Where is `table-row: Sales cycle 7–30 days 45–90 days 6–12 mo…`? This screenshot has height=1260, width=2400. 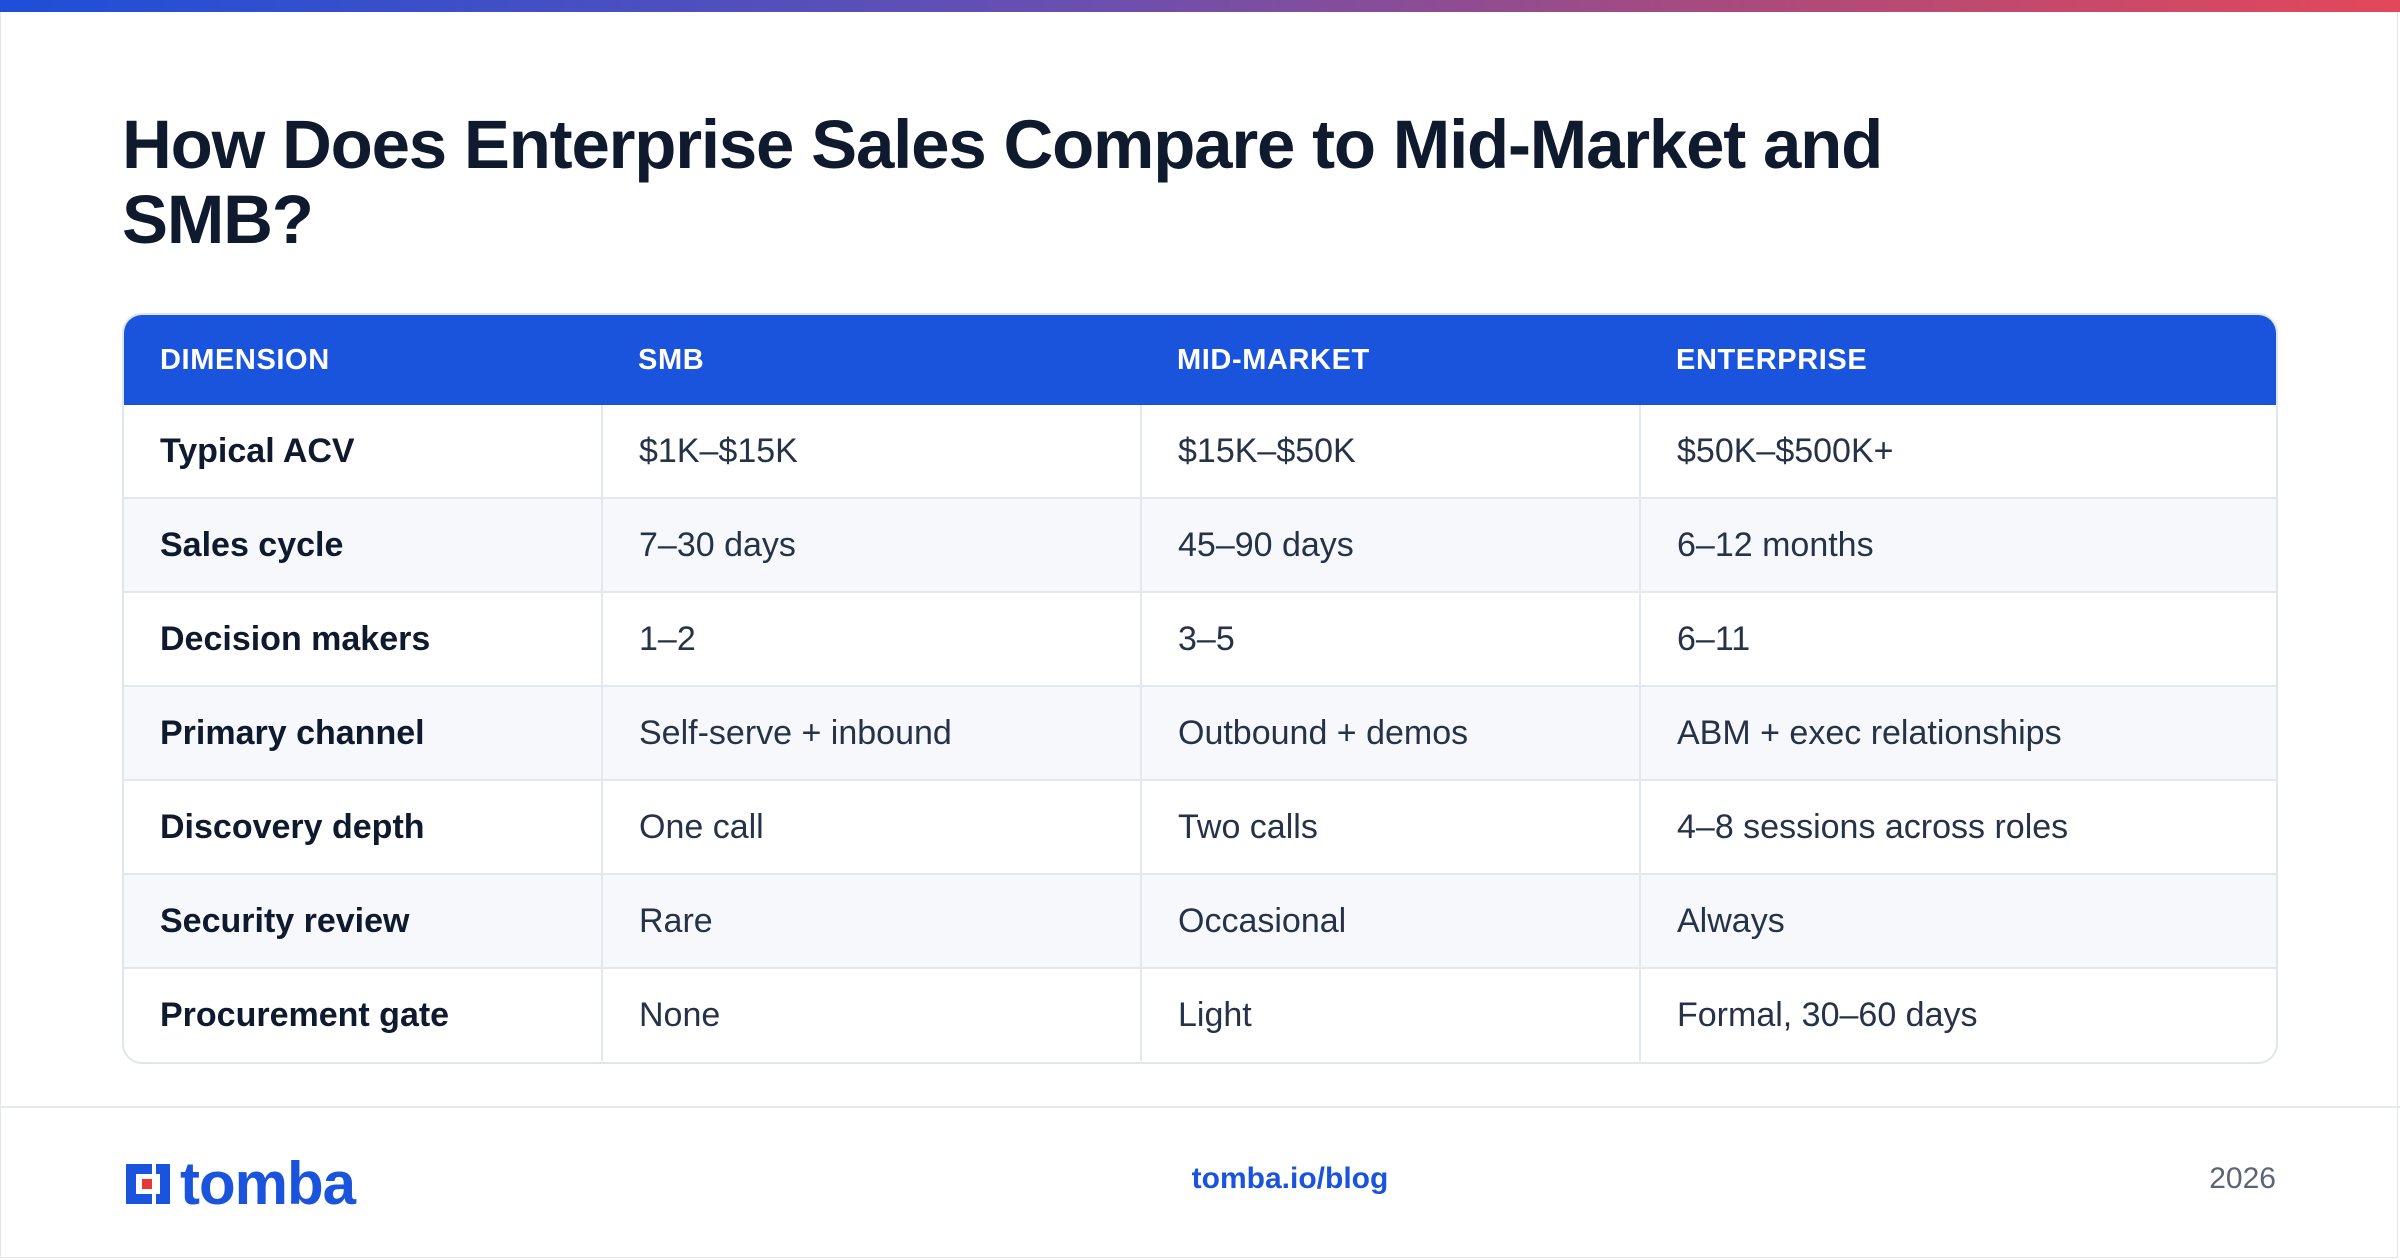
table-row: Sales cycle 7–30 days 45–90 days 6–12 mo… is located at coordinates (1200, 544).